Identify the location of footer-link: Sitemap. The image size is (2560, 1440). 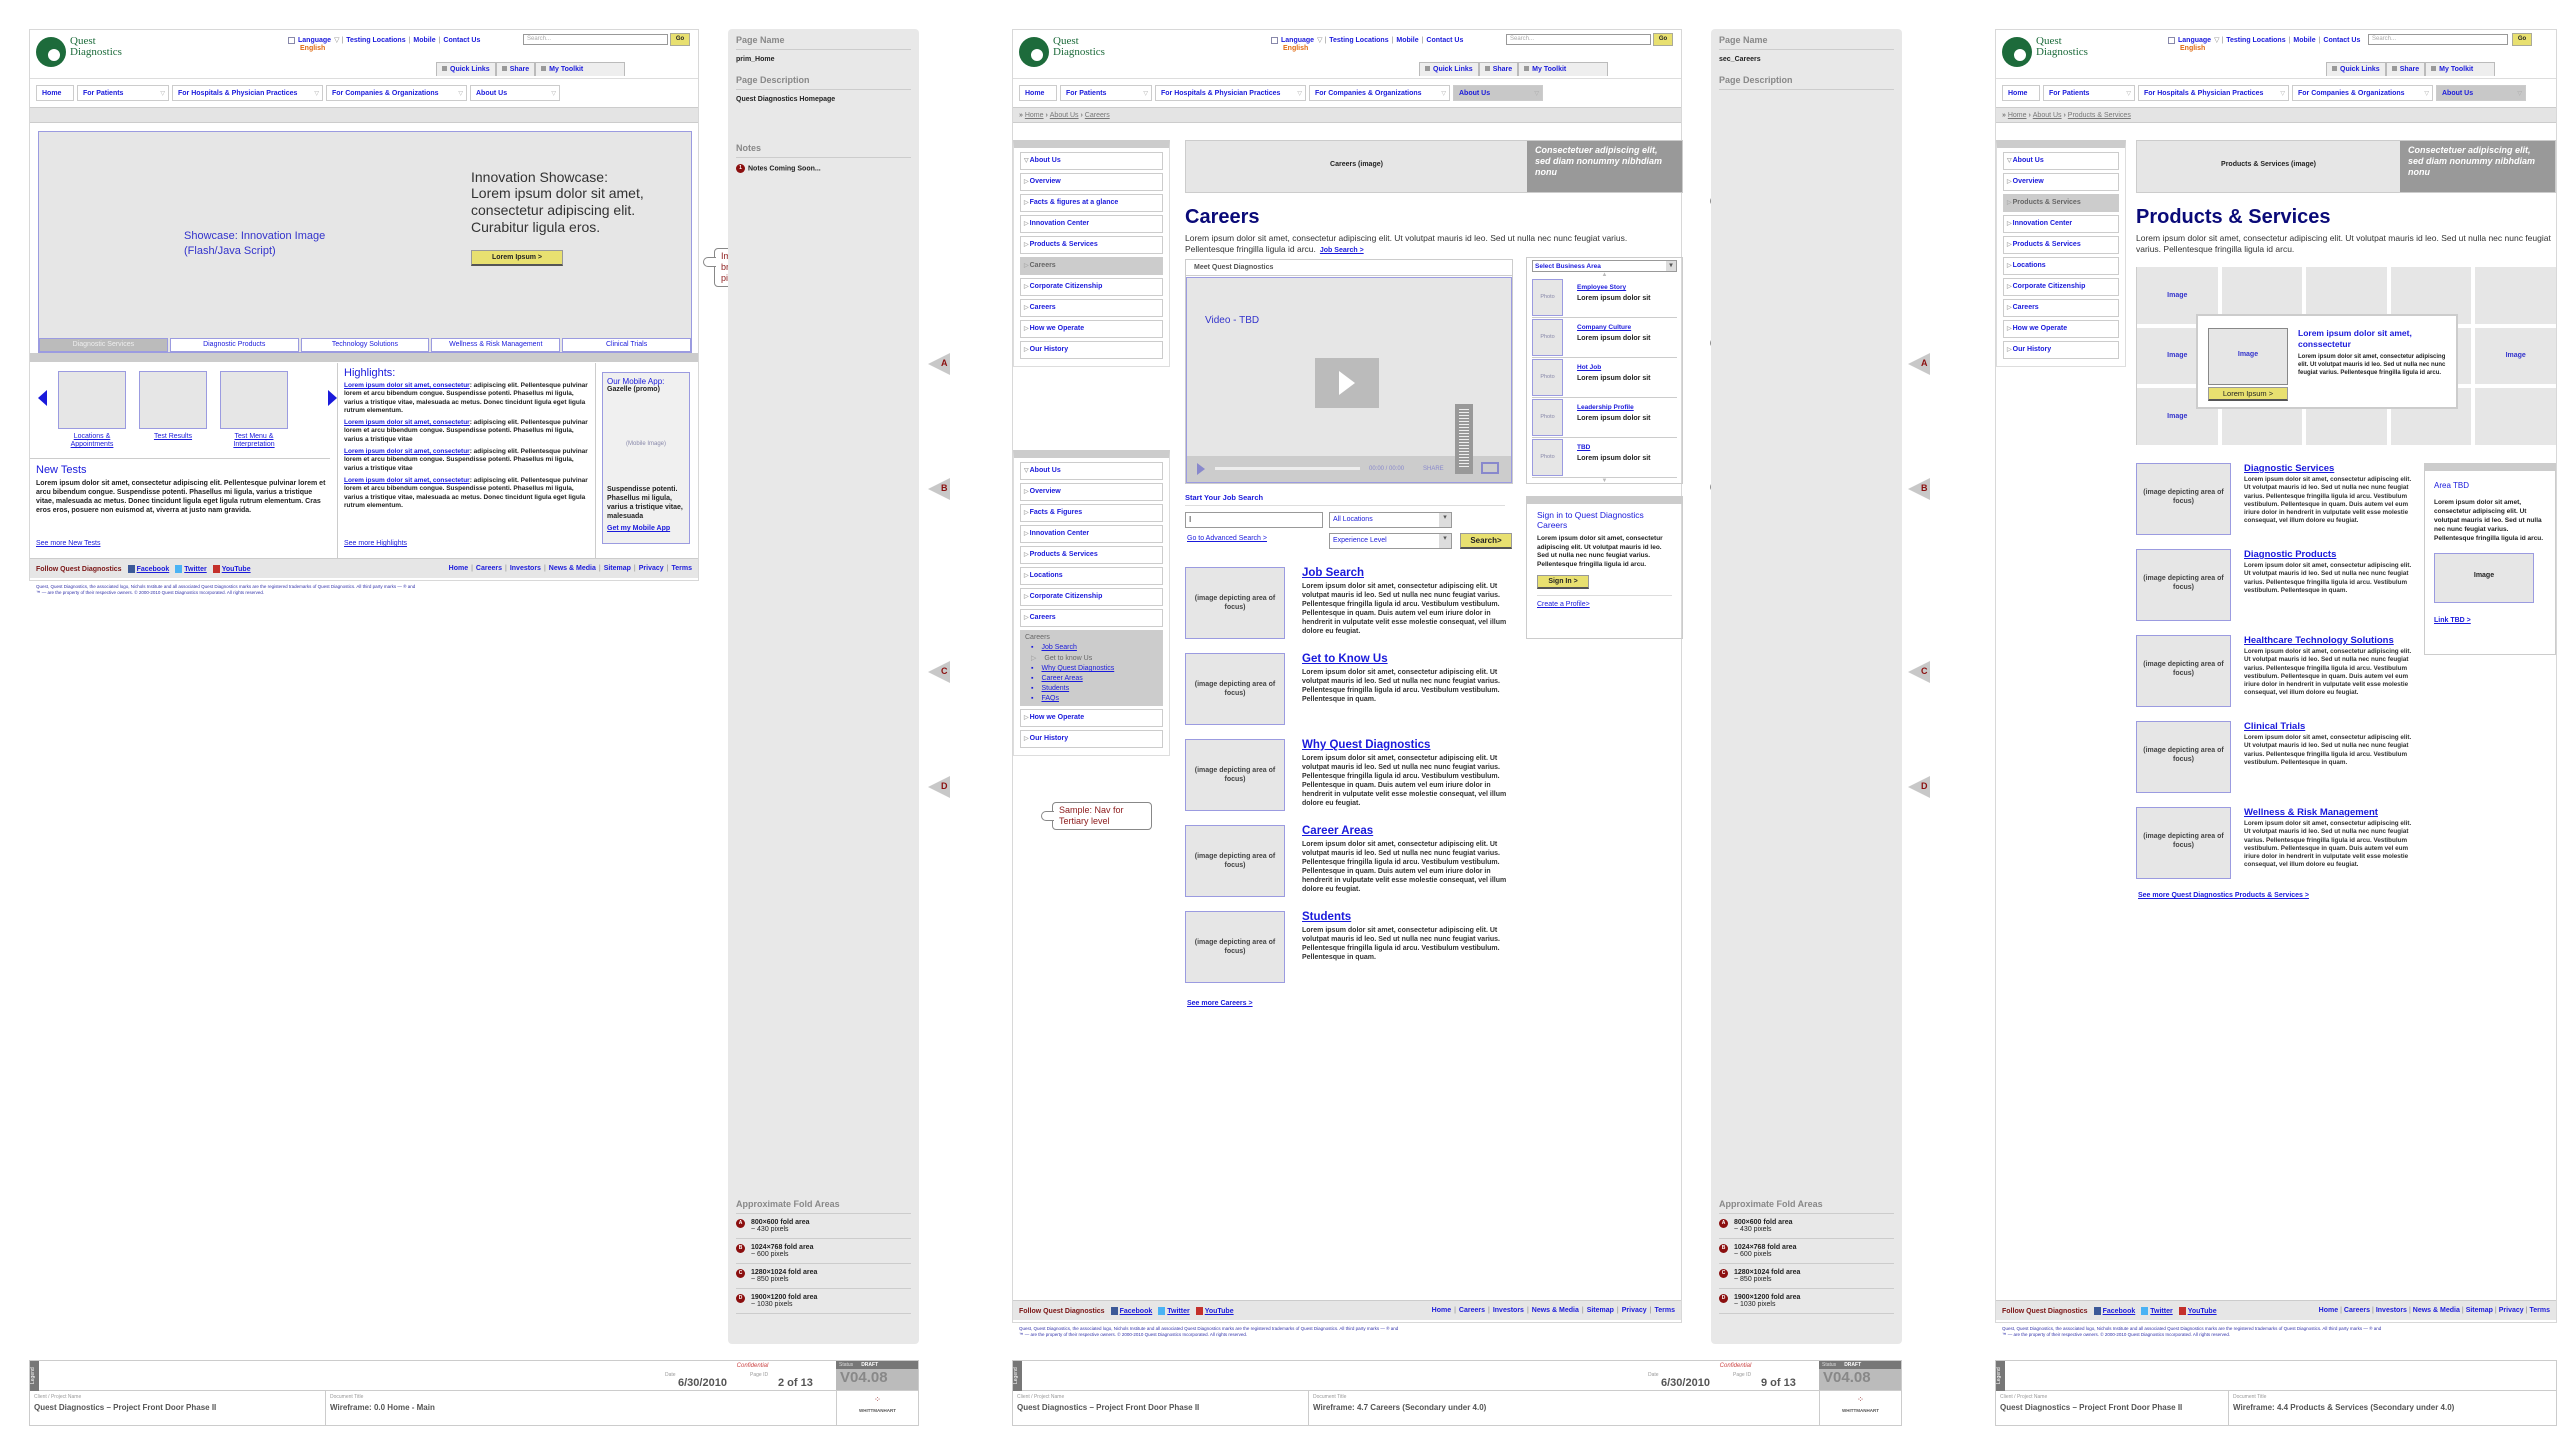
(617, 568).